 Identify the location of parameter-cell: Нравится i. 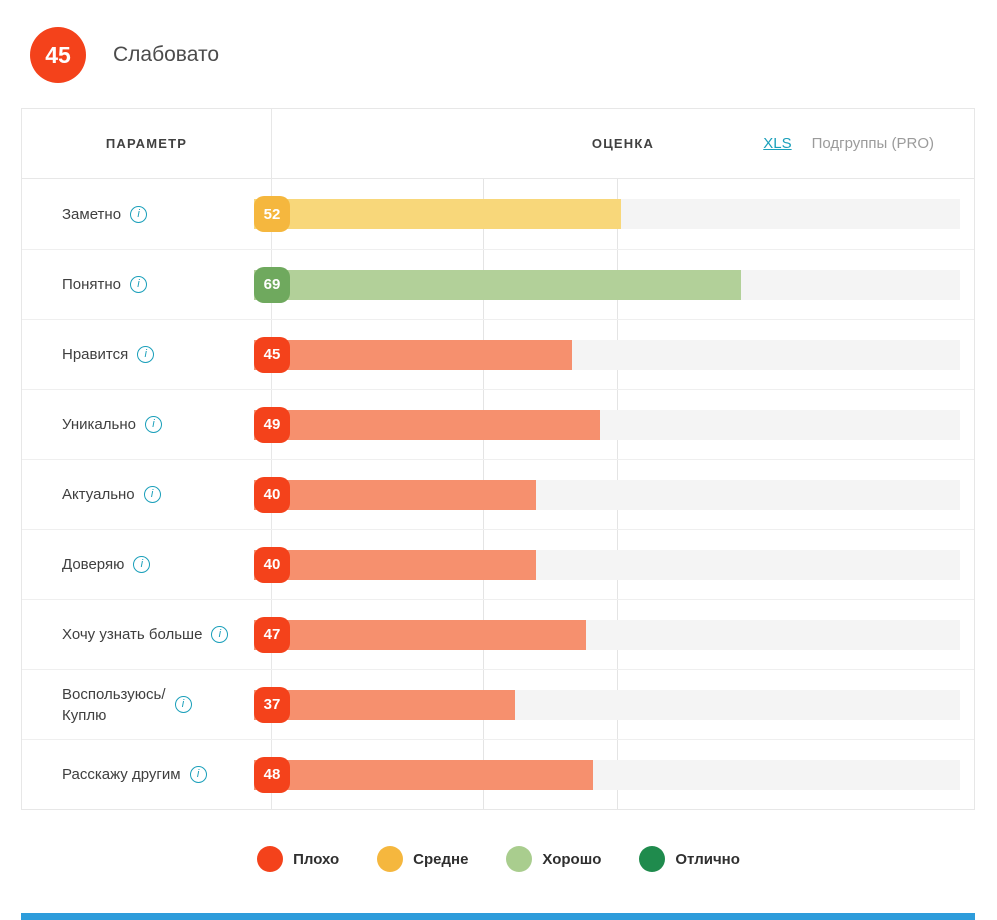
(147, 354).